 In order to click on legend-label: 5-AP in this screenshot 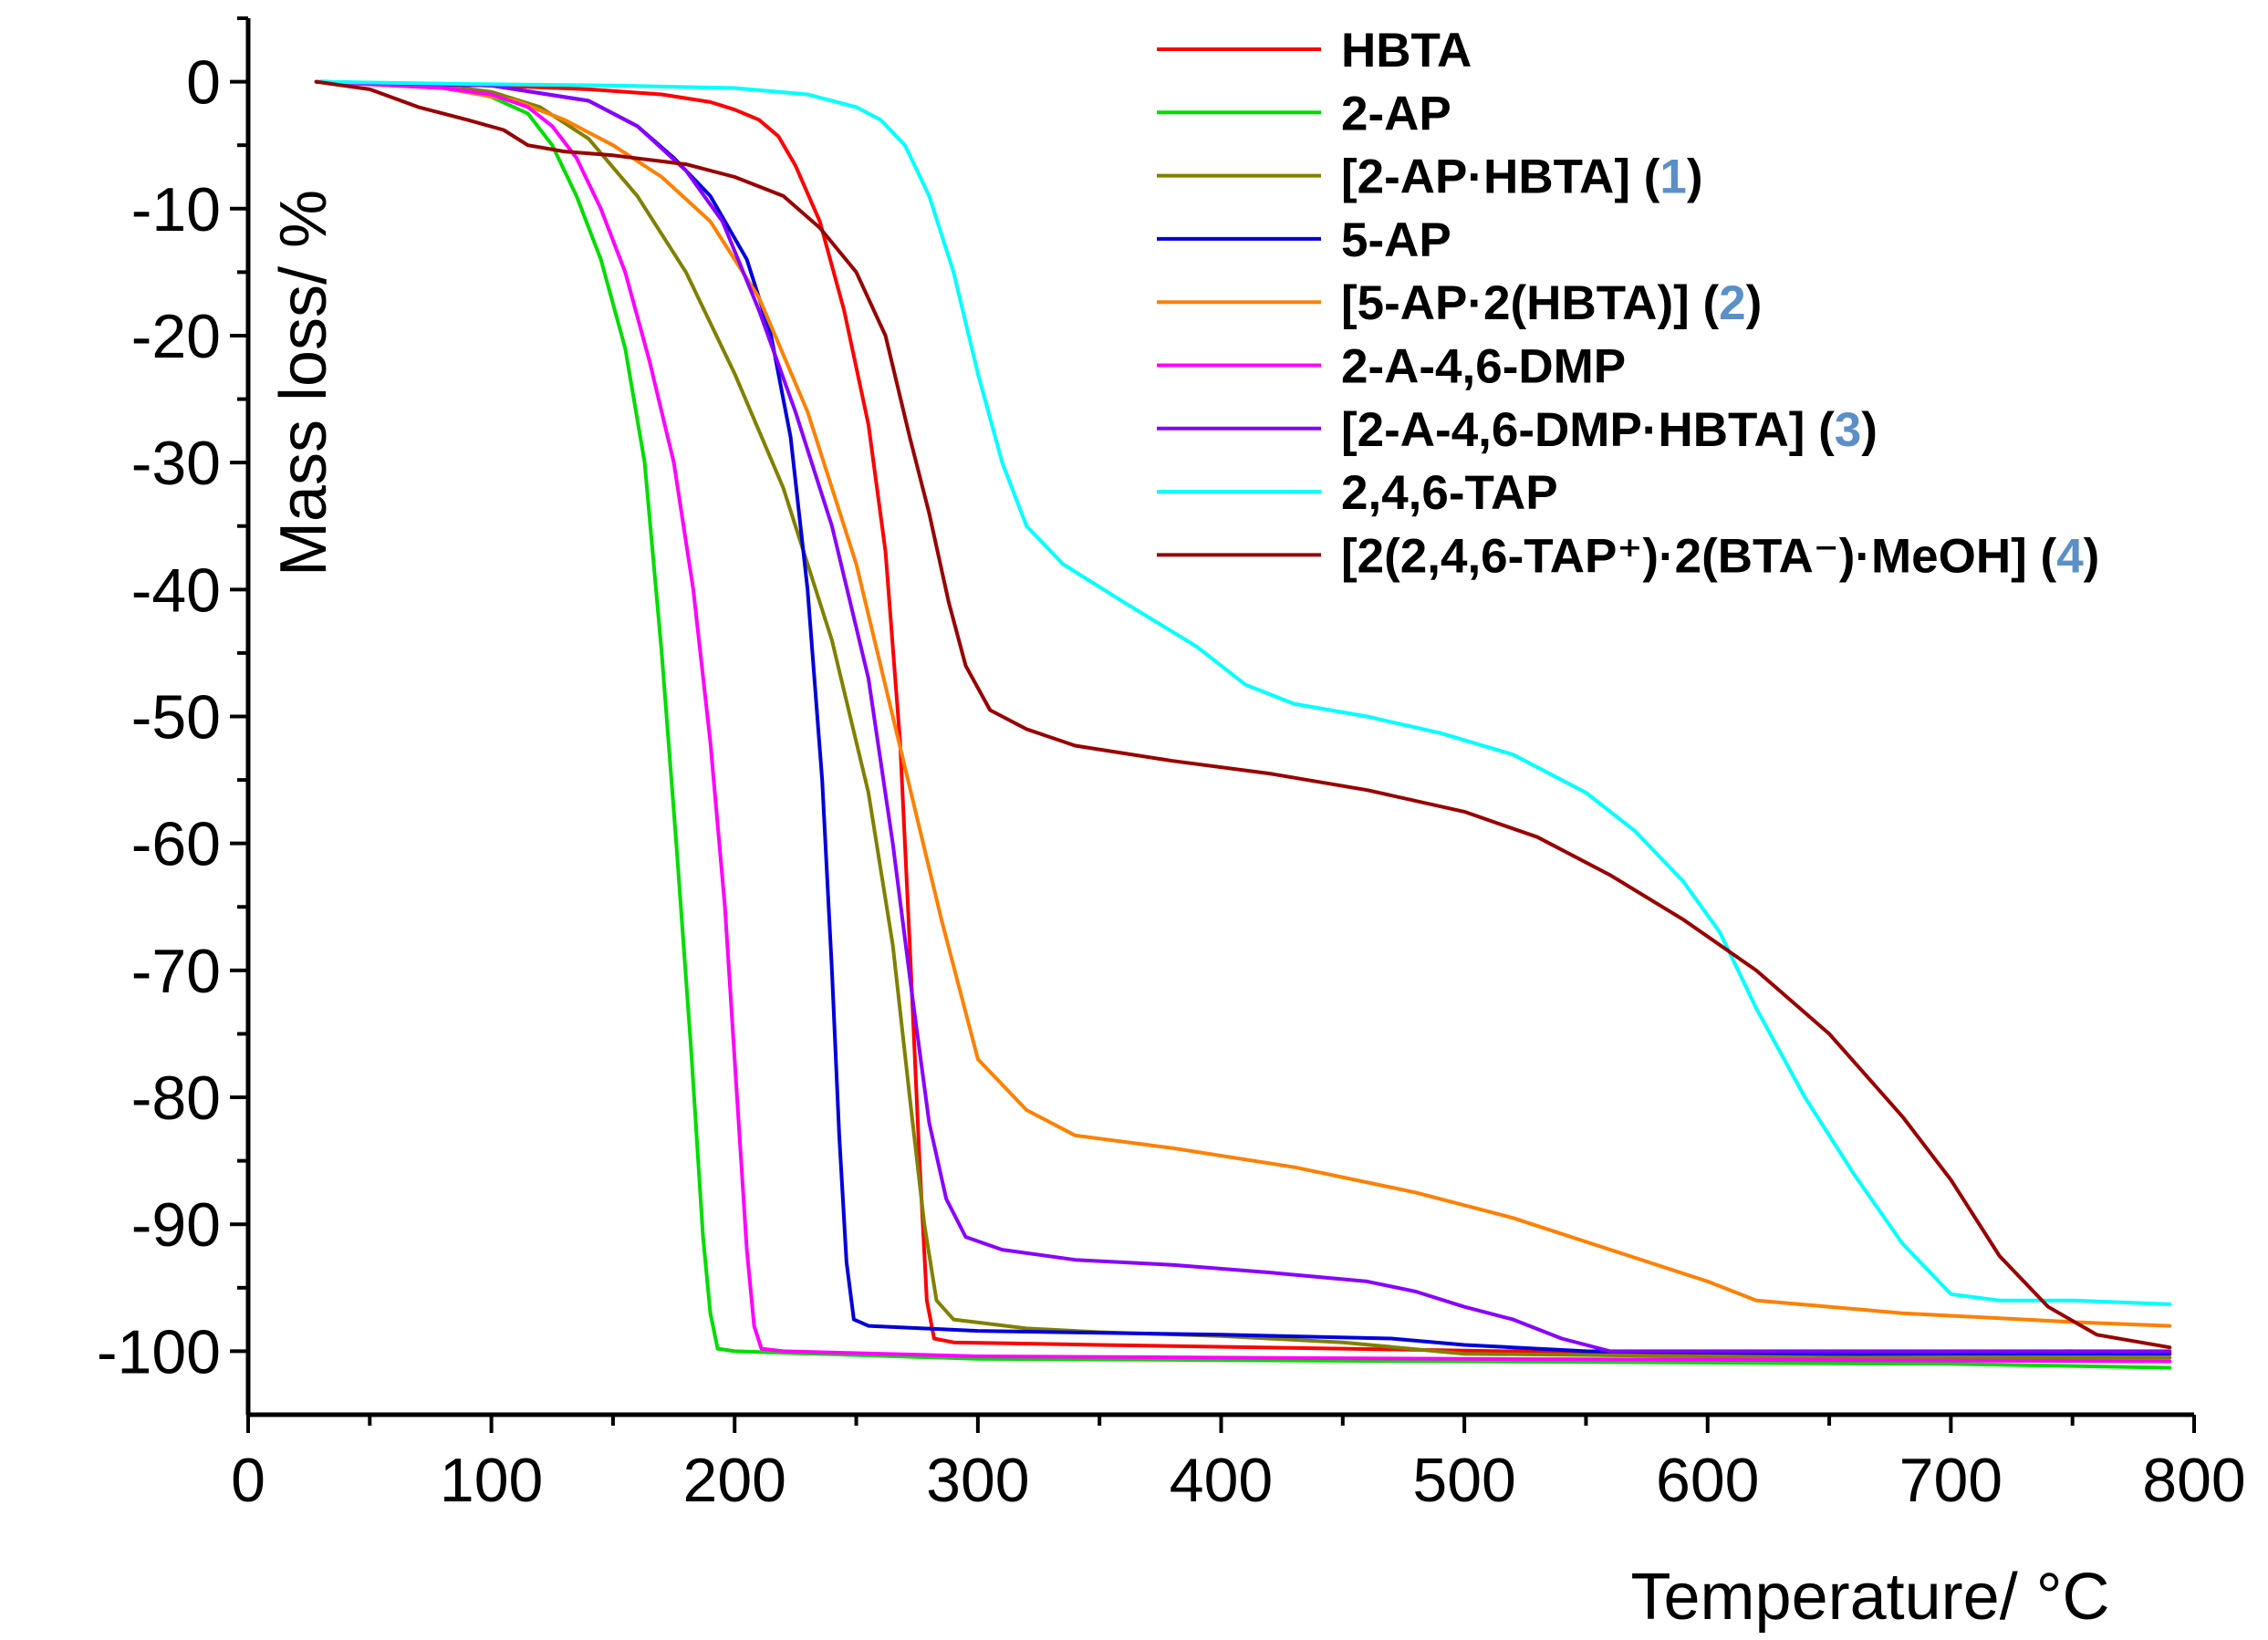, I will do `click(1396, 240)`.